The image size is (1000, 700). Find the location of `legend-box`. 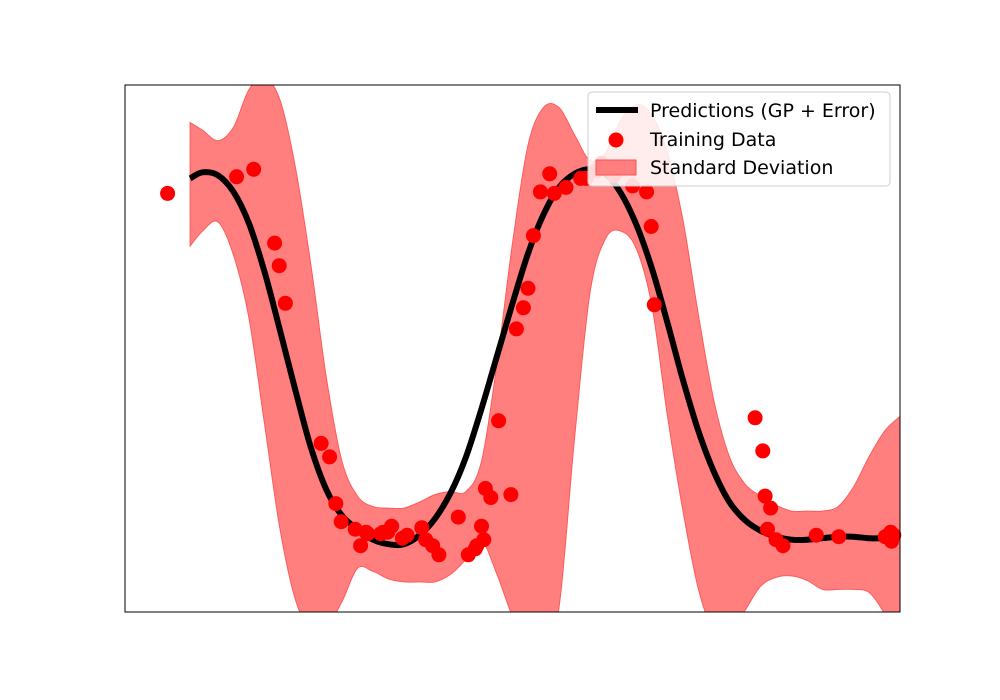

legend-box is located at coordinates (739, 139).